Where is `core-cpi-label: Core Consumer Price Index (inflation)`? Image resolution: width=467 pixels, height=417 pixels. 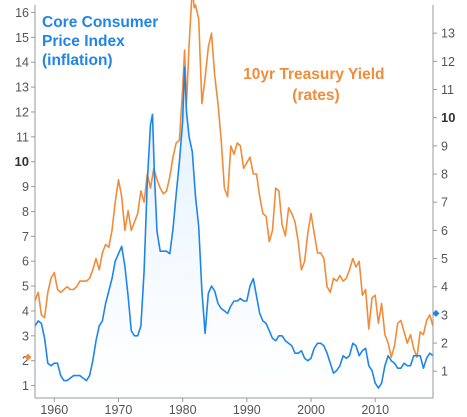 core-cpi-label: Core Consumer Price Index (inflation) is located at coordinates (102, 41).